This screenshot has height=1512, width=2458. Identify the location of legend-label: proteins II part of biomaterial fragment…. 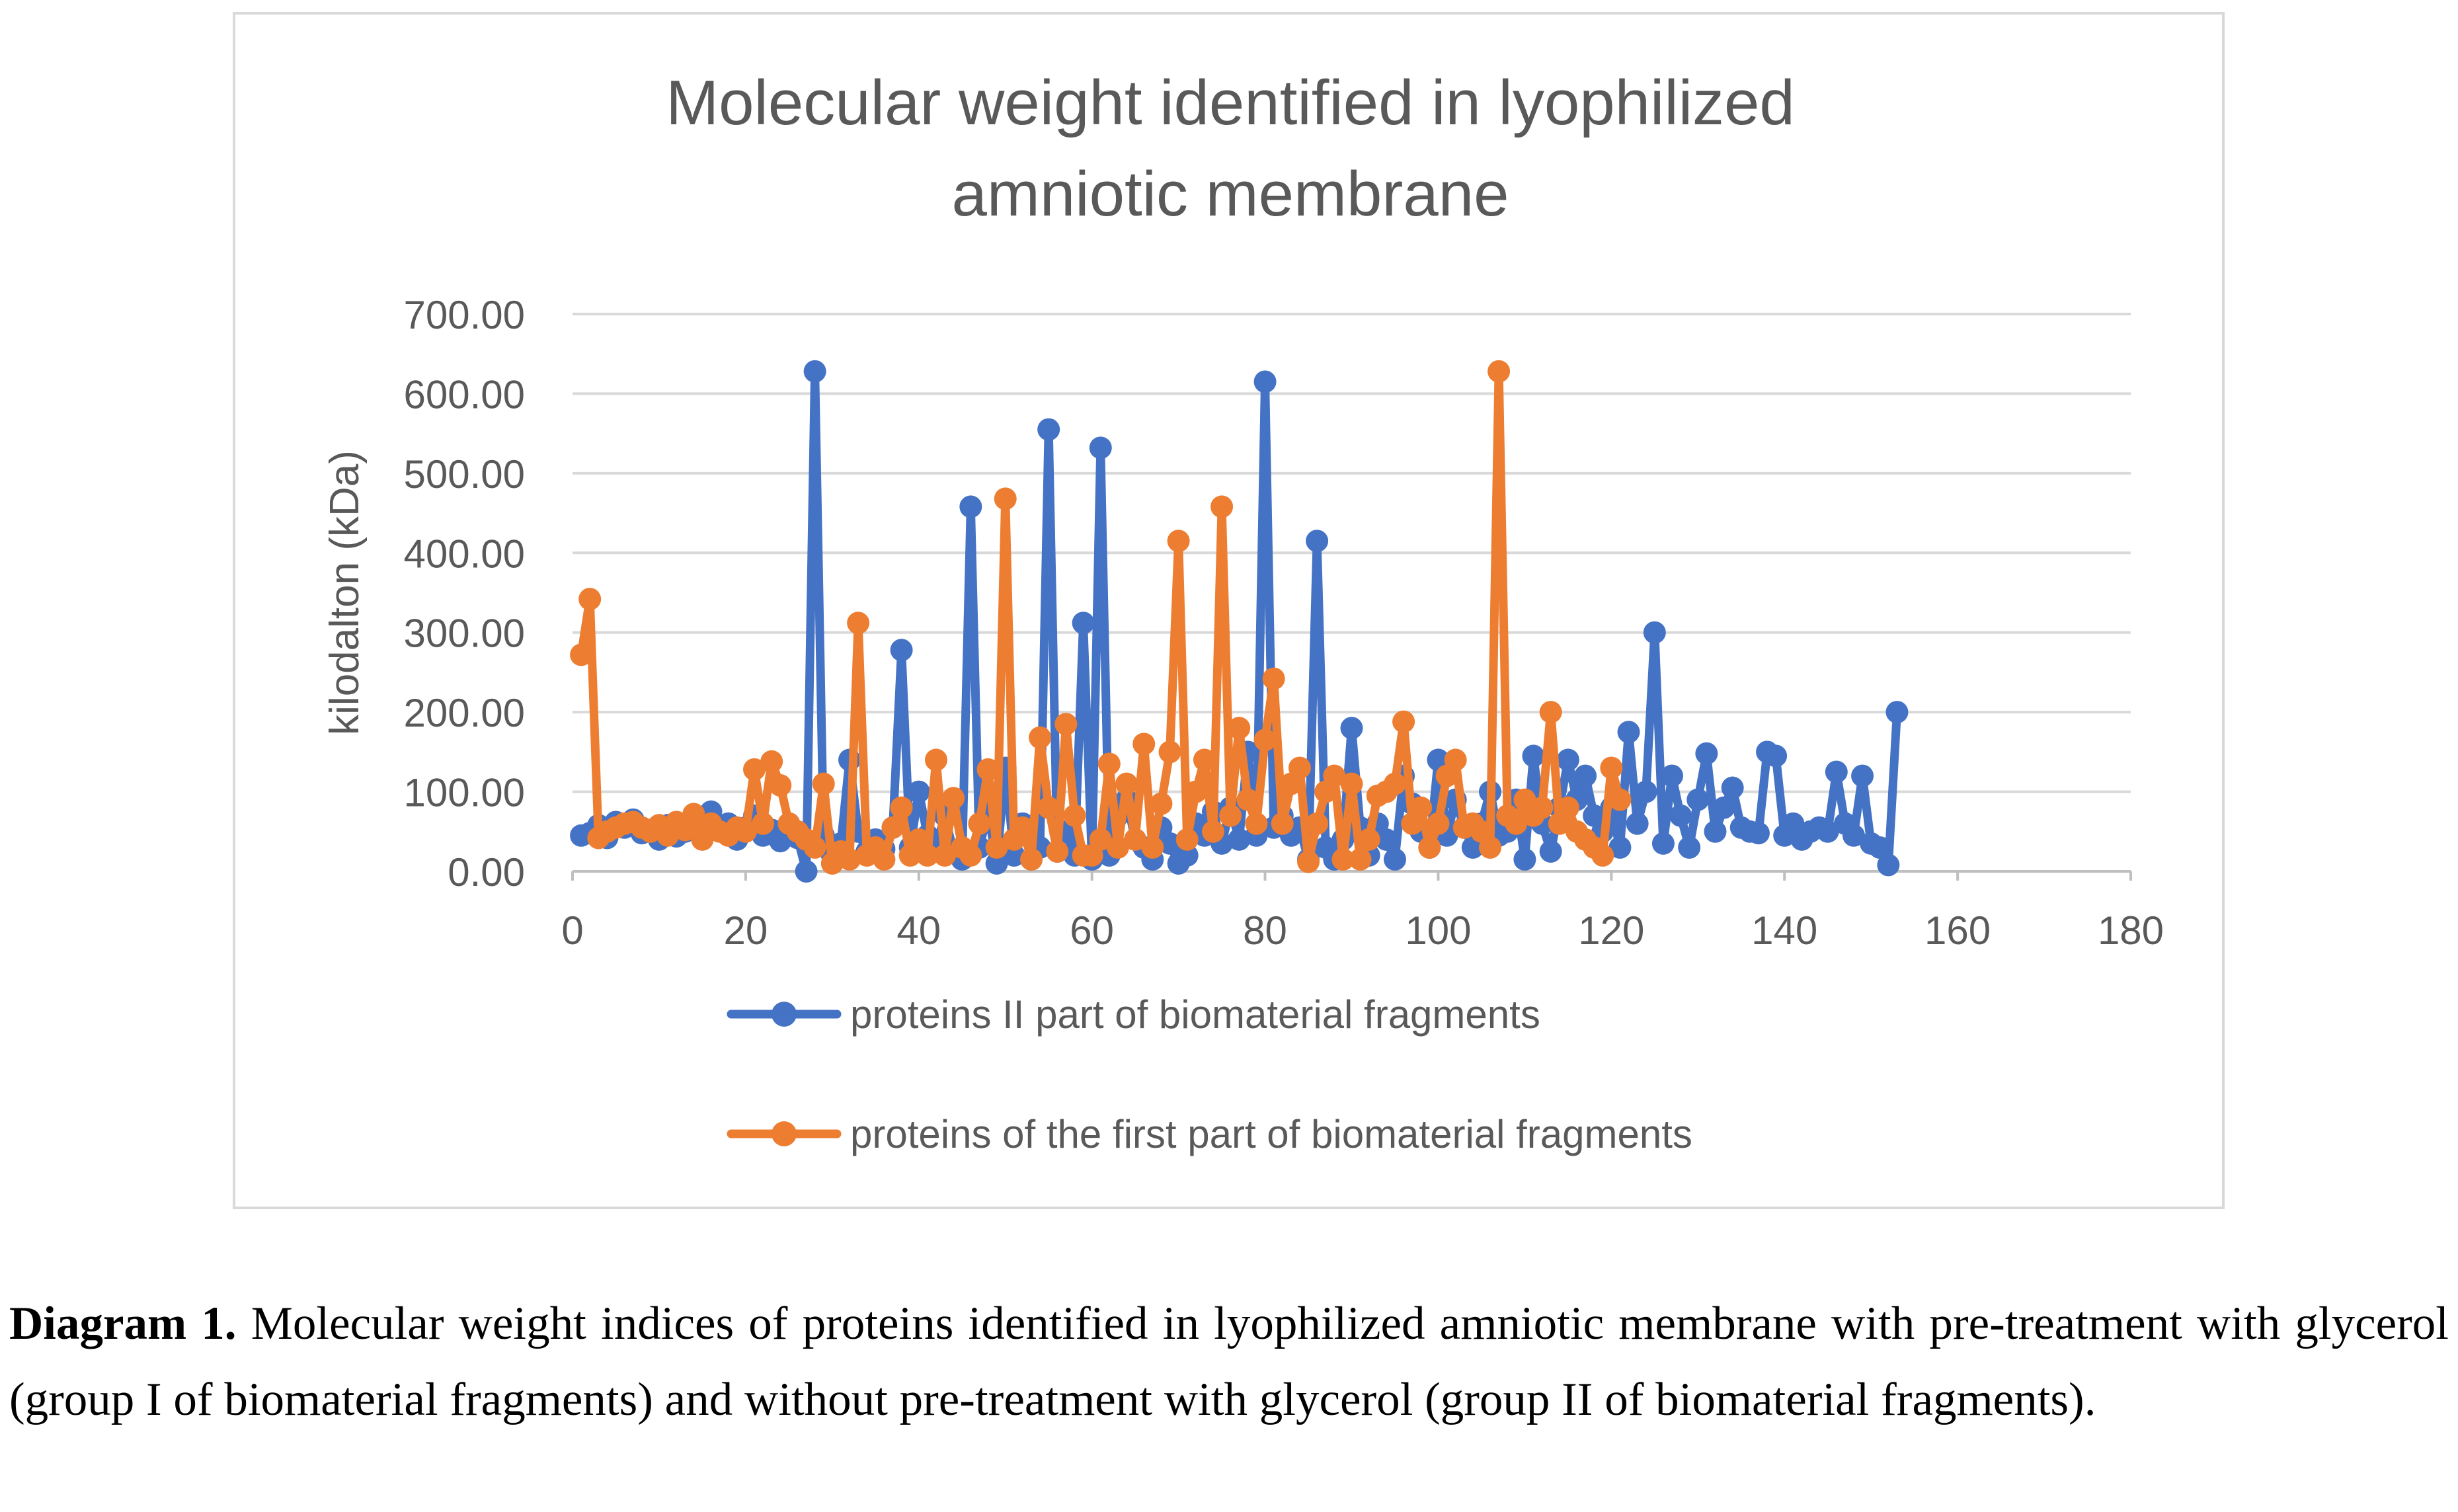
(1195, 1014).